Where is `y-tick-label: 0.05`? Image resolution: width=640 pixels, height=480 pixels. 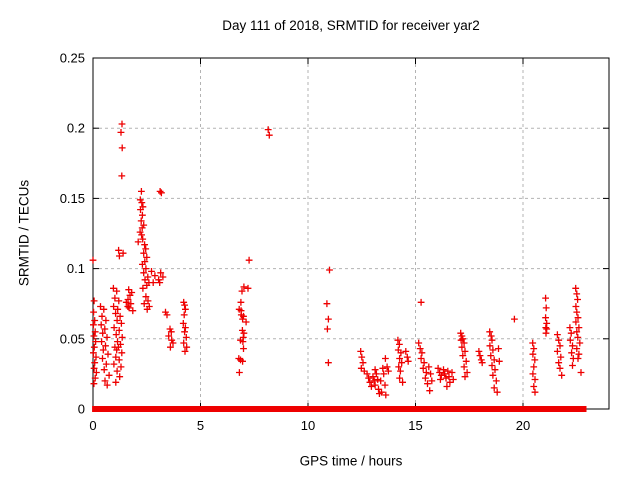 y-tick-label: 0.05 is located at coordinates (72, 338).